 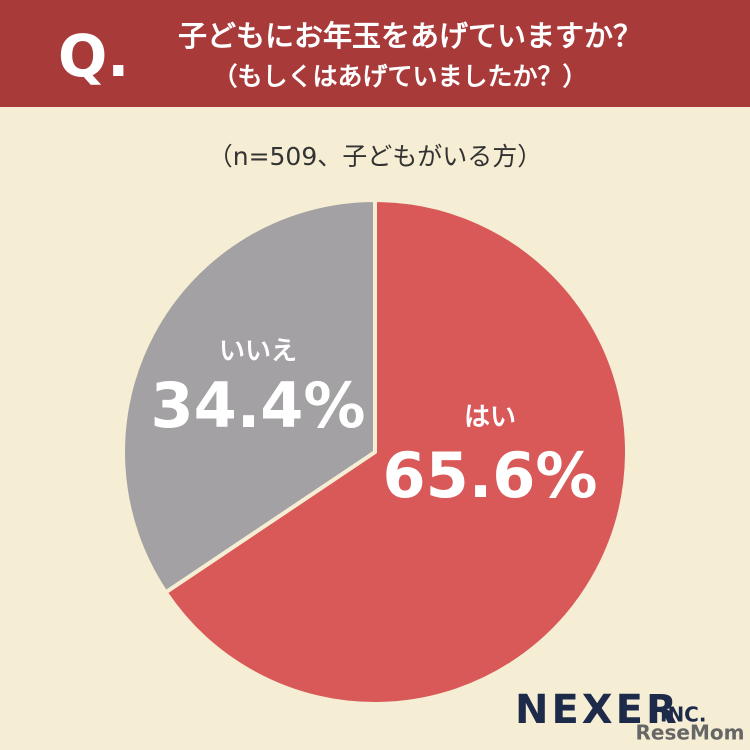 What do you see at coordinates (690, 733) in the screenshot?
I see `watermark: ReseMom` at bounding box center [690, 733].